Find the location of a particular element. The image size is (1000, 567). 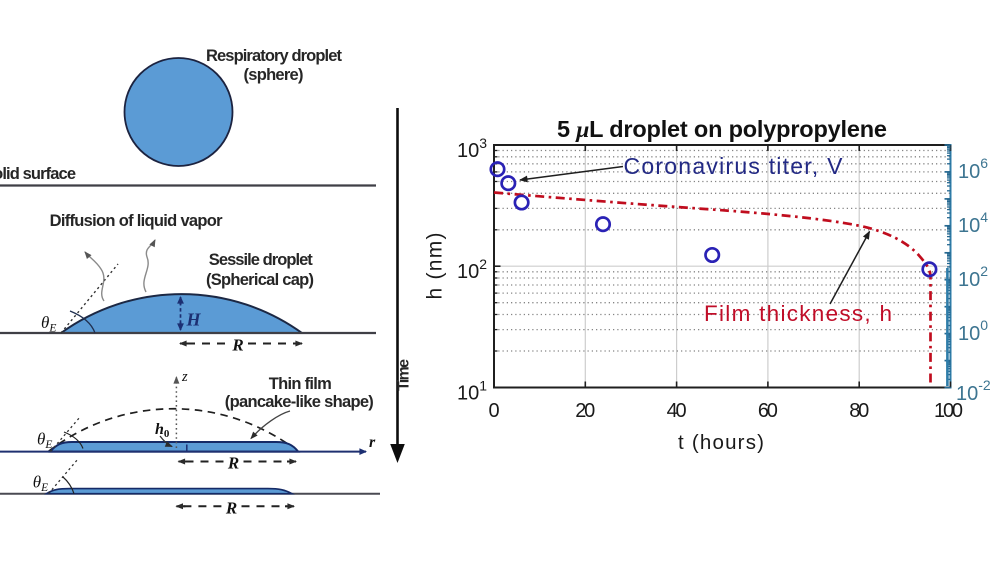

svg-text: (pancake-like shape) is located at coordinates (299, 402).